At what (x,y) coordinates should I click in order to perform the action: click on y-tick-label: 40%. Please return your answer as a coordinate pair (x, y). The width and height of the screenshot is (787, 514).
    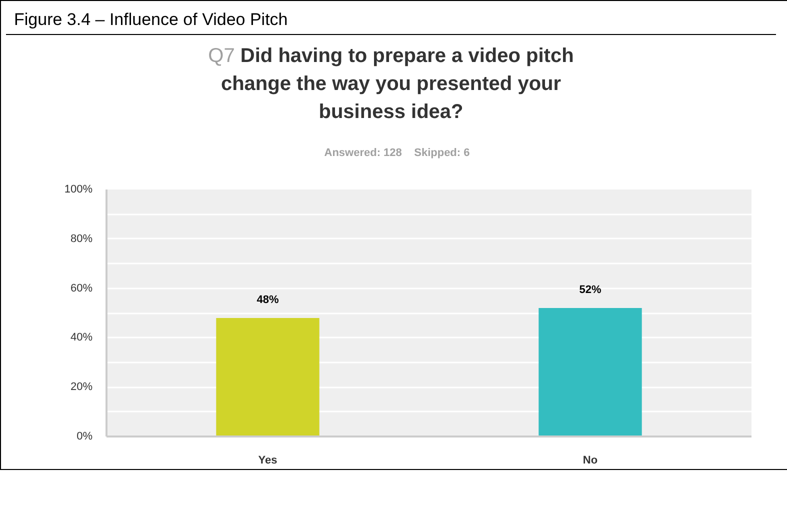
    Looking at the image, I should click on (81, 338).